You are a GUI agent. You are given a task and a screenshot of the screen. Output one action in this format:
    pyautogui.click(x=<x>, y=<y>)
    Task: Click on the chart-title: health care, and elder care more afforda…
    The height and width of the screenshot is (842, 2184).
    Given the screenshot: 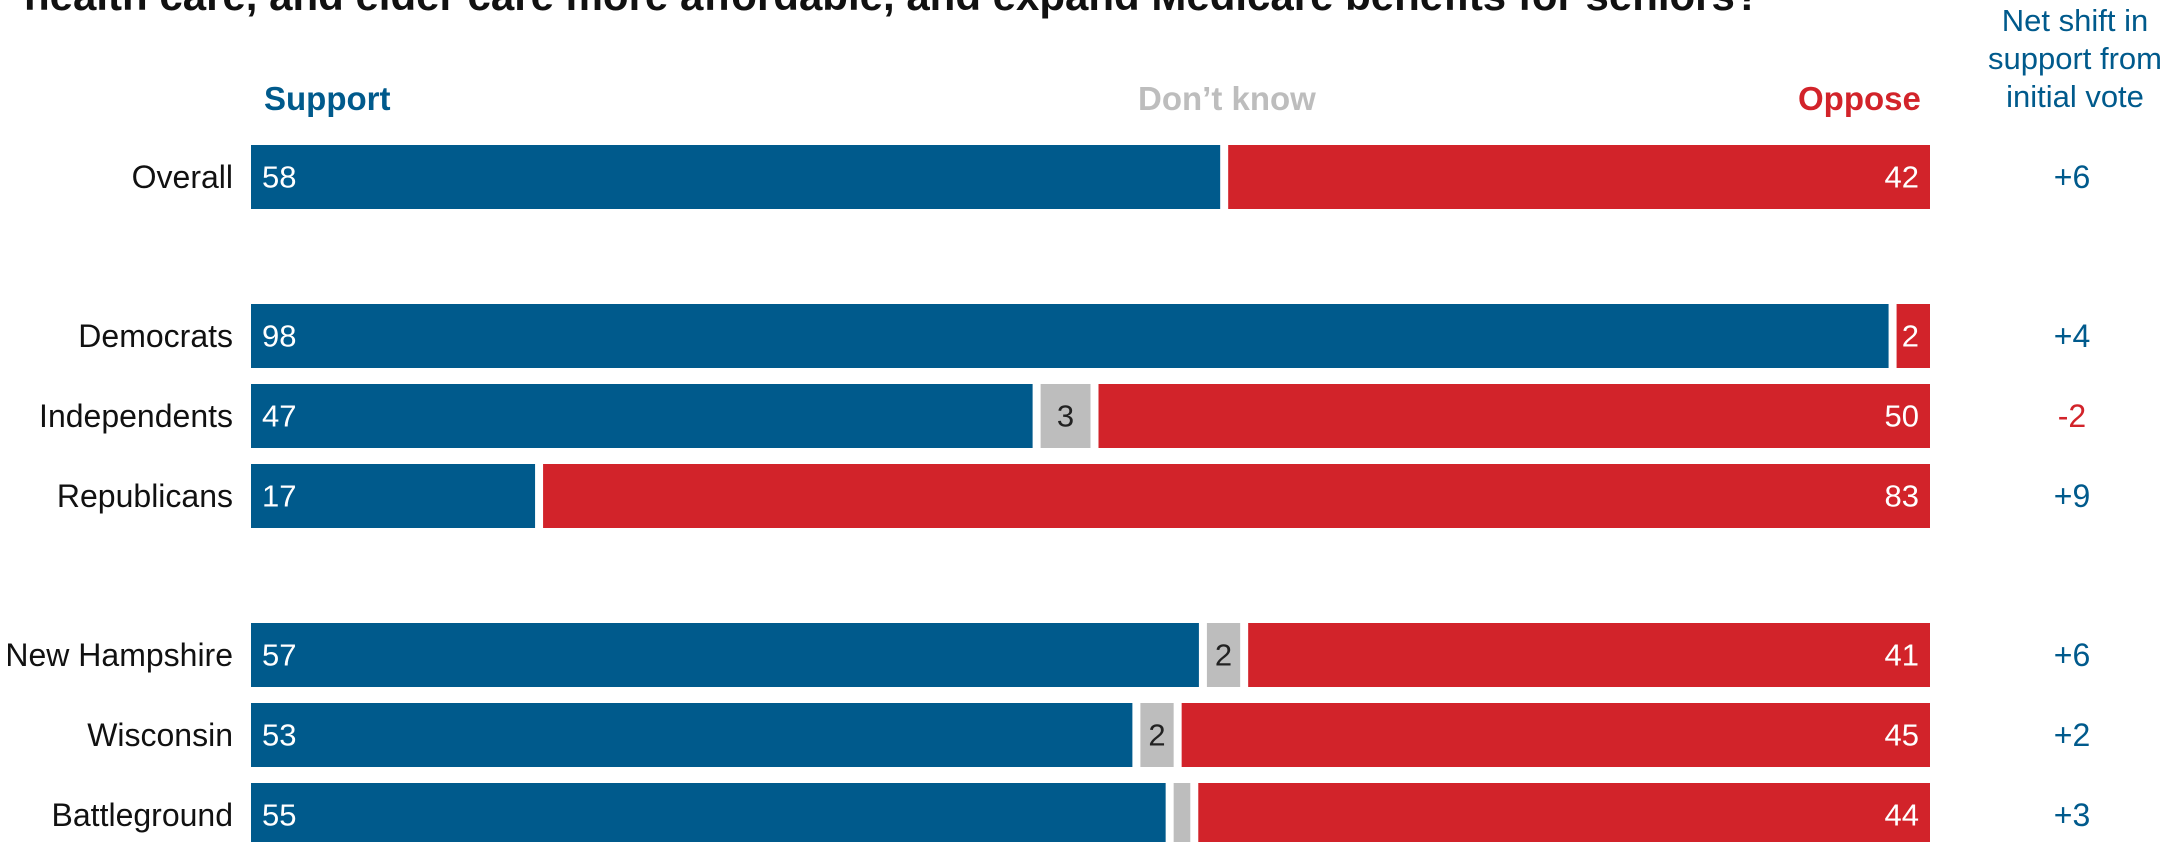 What is the action you would take?
    pyautogui.click(x=892, y=10)
    